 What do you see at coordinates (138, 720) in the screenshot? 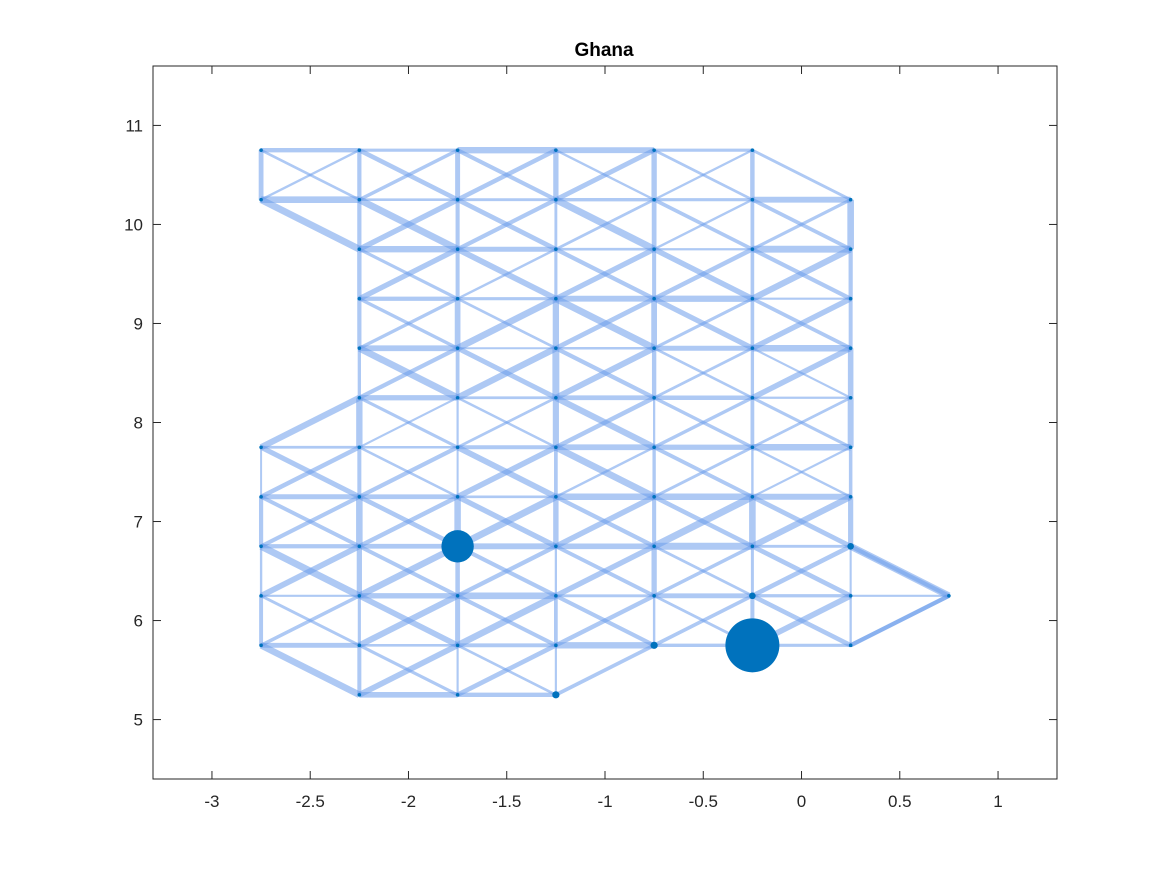
I see `y-tick-label: 5` at bounding box center [138, 720].